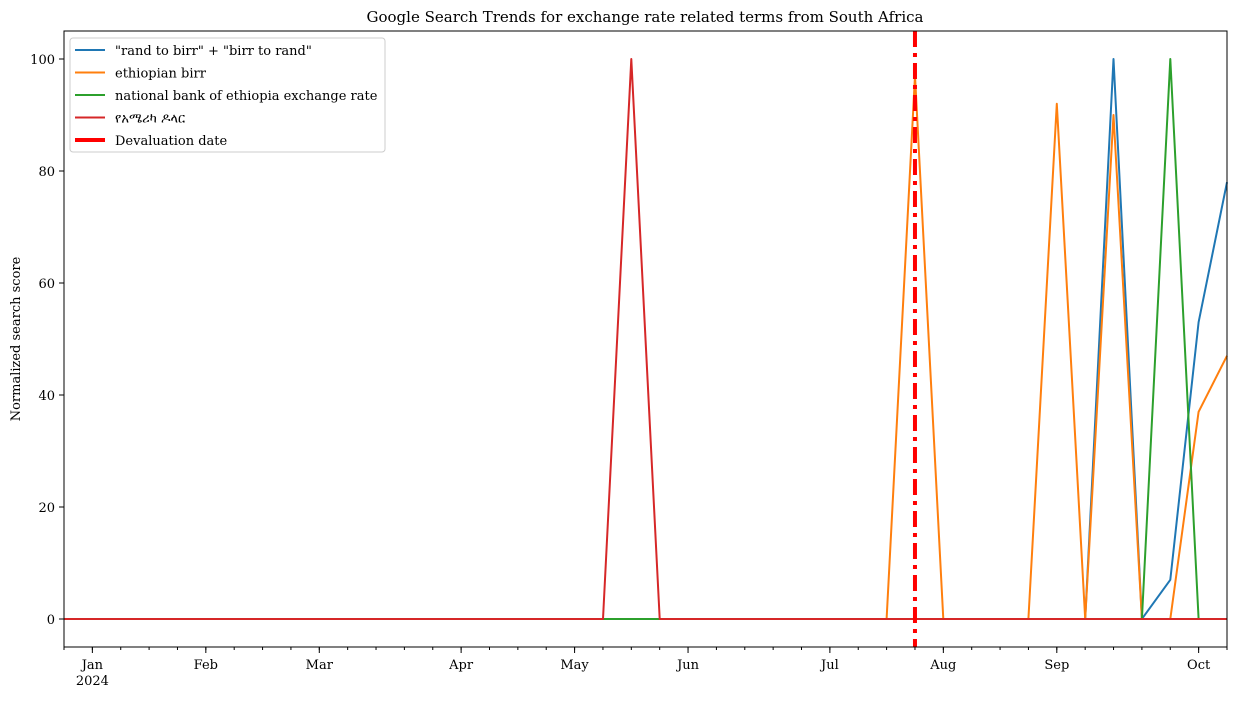 The height and width of the screenshot is (703, 1236). I want to click on legend-label-1: ethiopian birr, so click(161, 74).